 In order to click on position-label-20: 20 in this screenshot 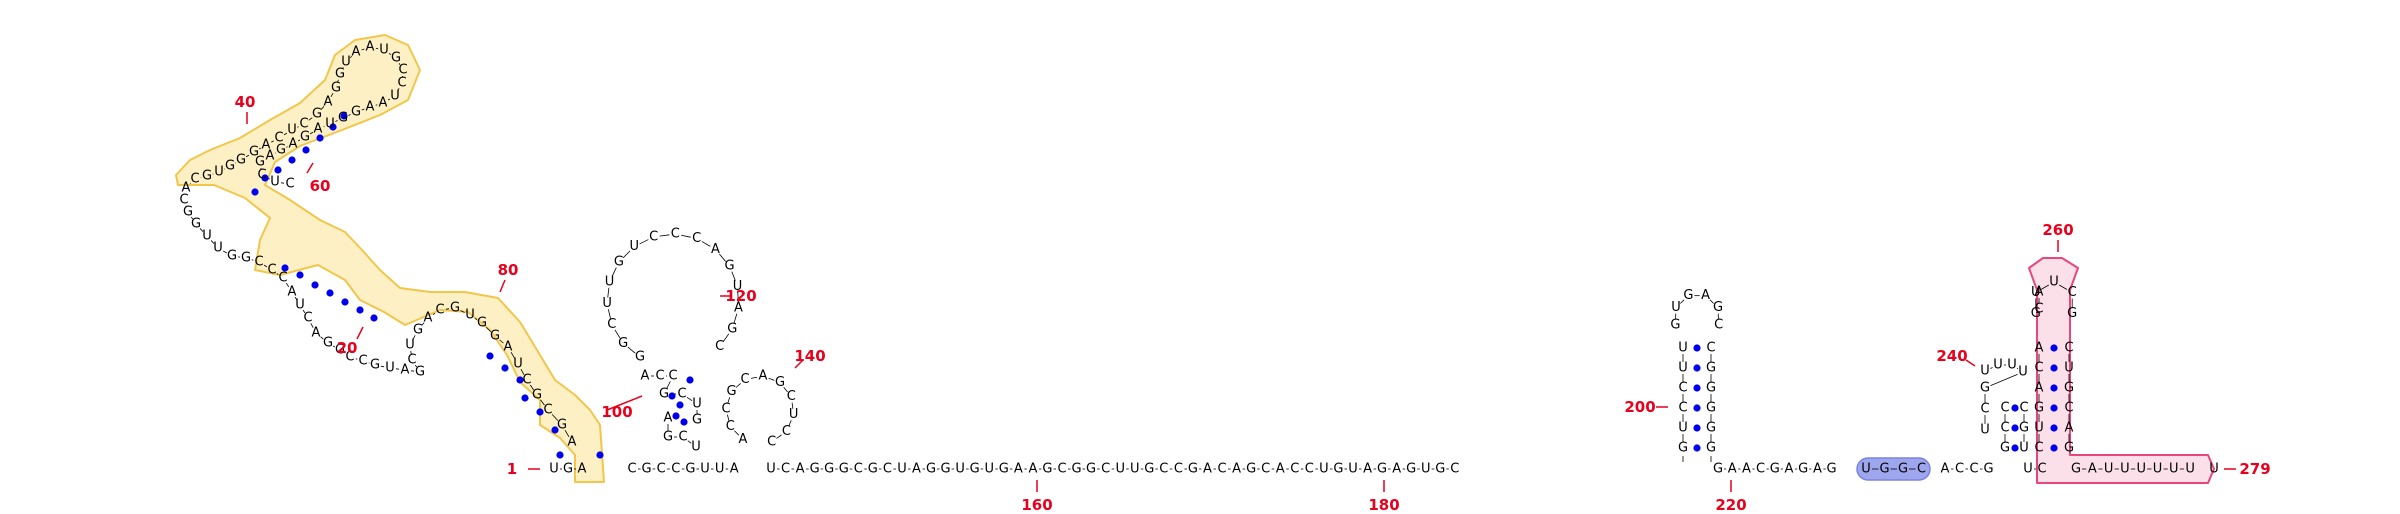, I will do `click(347, 348)`.